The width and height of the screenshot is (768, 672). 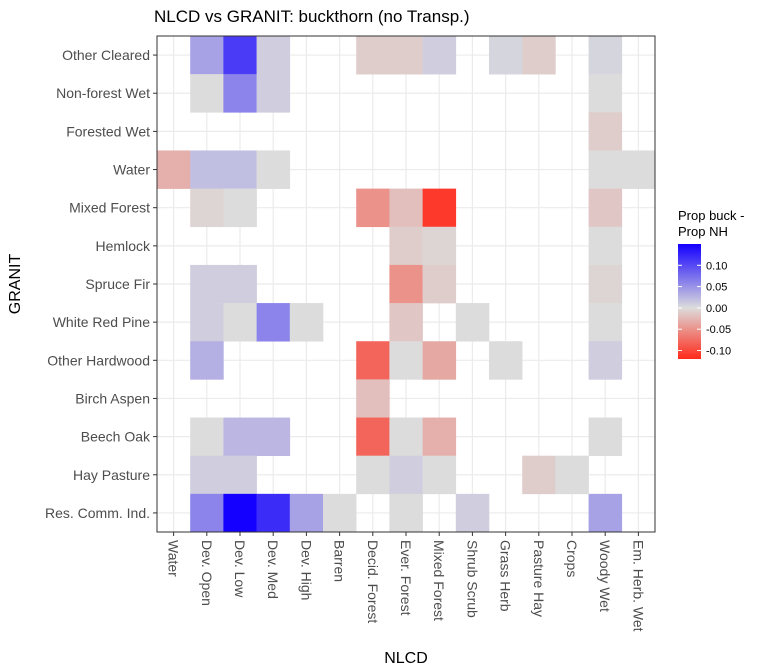 What do you see at coordinates (716, 288) in the screenshot?
I see `legend-tick-label: 0.05` at bounding box center [716, 288].